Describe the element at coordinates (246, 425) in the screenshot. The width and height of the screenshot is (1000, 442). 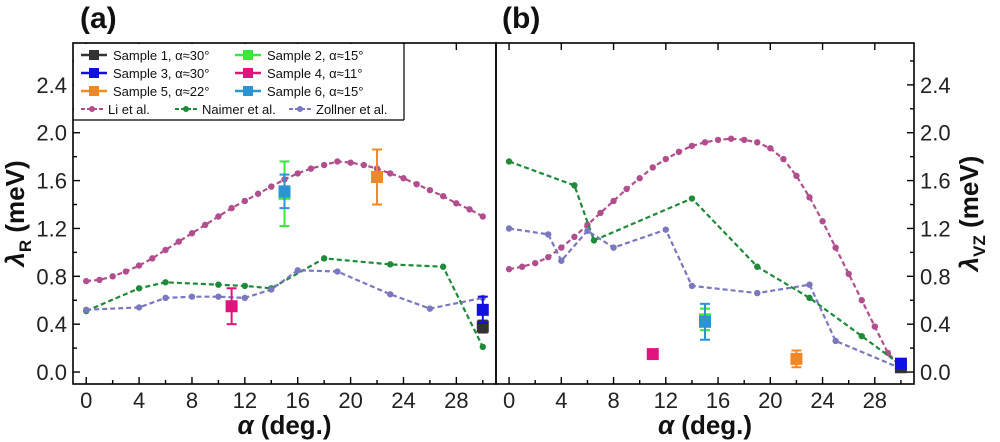
I see `x-axis-symbol: α` at that location.